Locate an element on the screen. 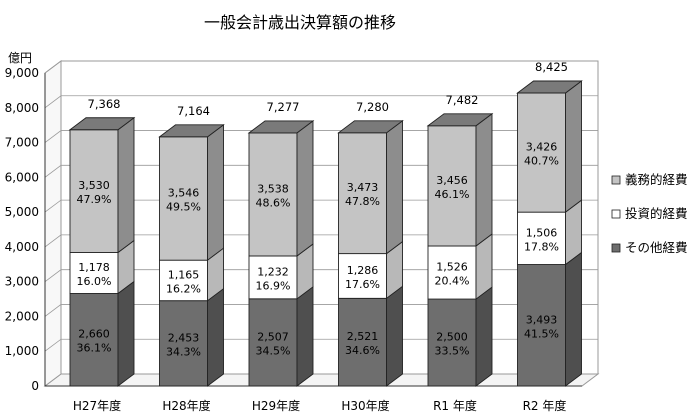  segment-percent-label: 41.5% is located at coordinates (541, 333).